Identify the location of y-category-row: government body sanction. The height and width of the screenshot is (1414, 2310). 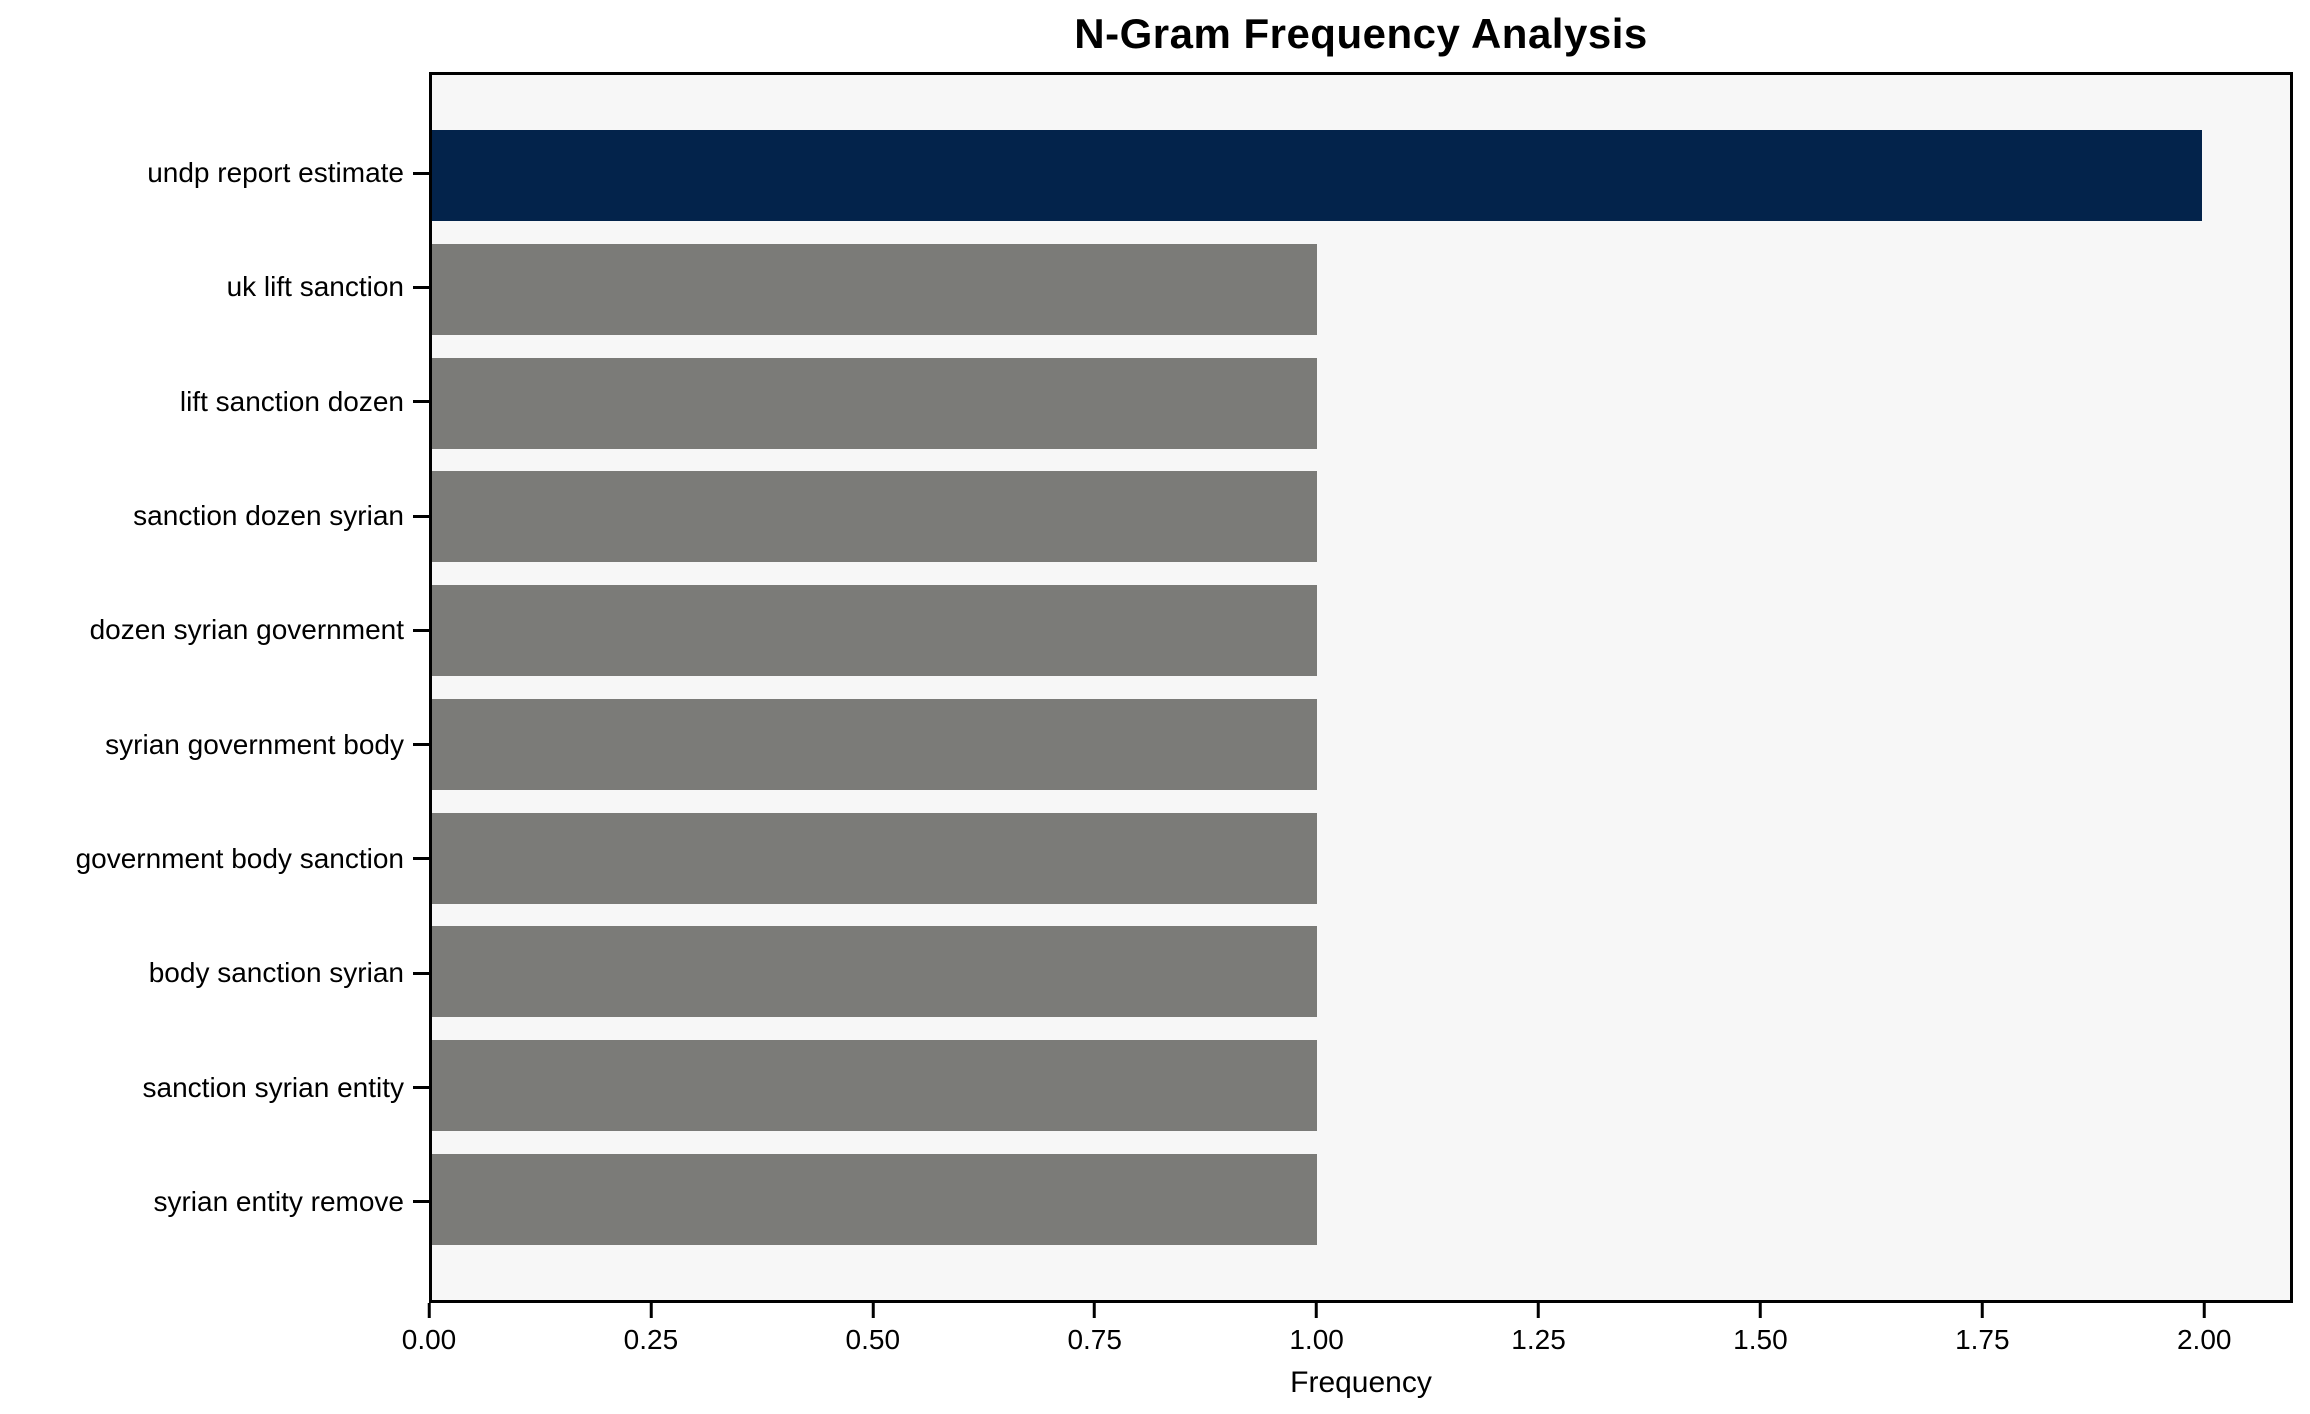
(214, 859).